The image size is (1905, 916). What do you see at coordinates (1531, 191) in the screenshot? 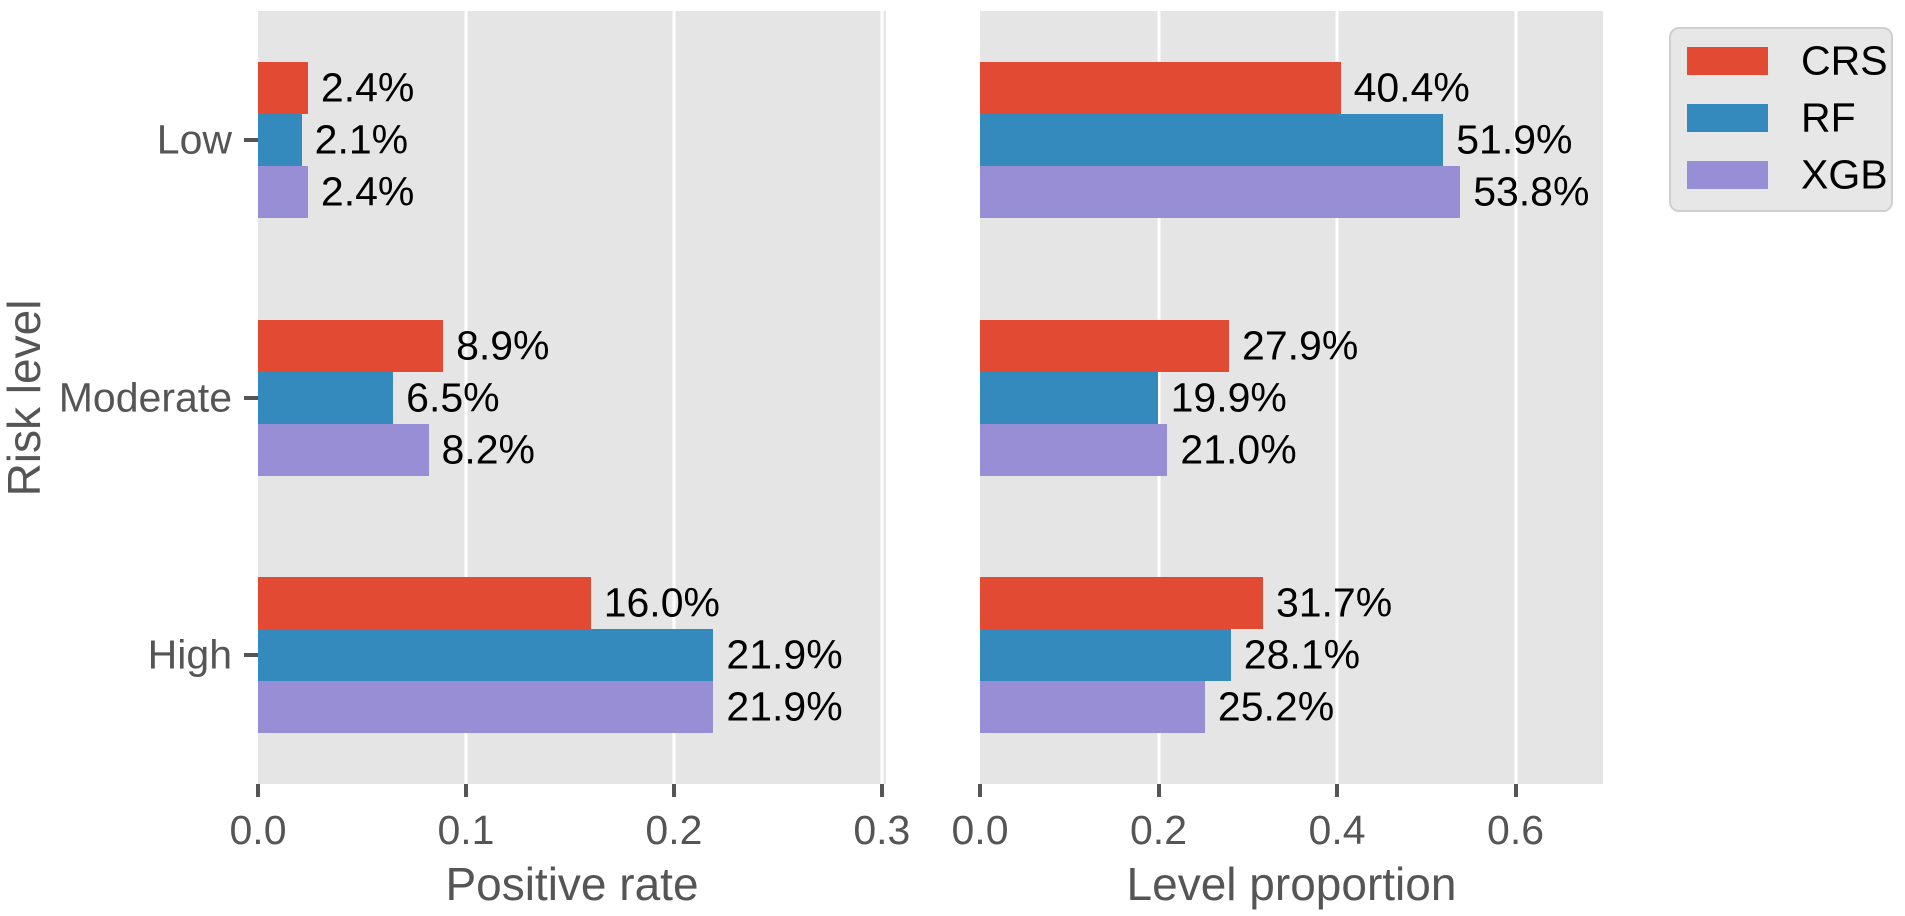
I see `bar-value-label: 53.8%` at bounding box center [1531, 191].